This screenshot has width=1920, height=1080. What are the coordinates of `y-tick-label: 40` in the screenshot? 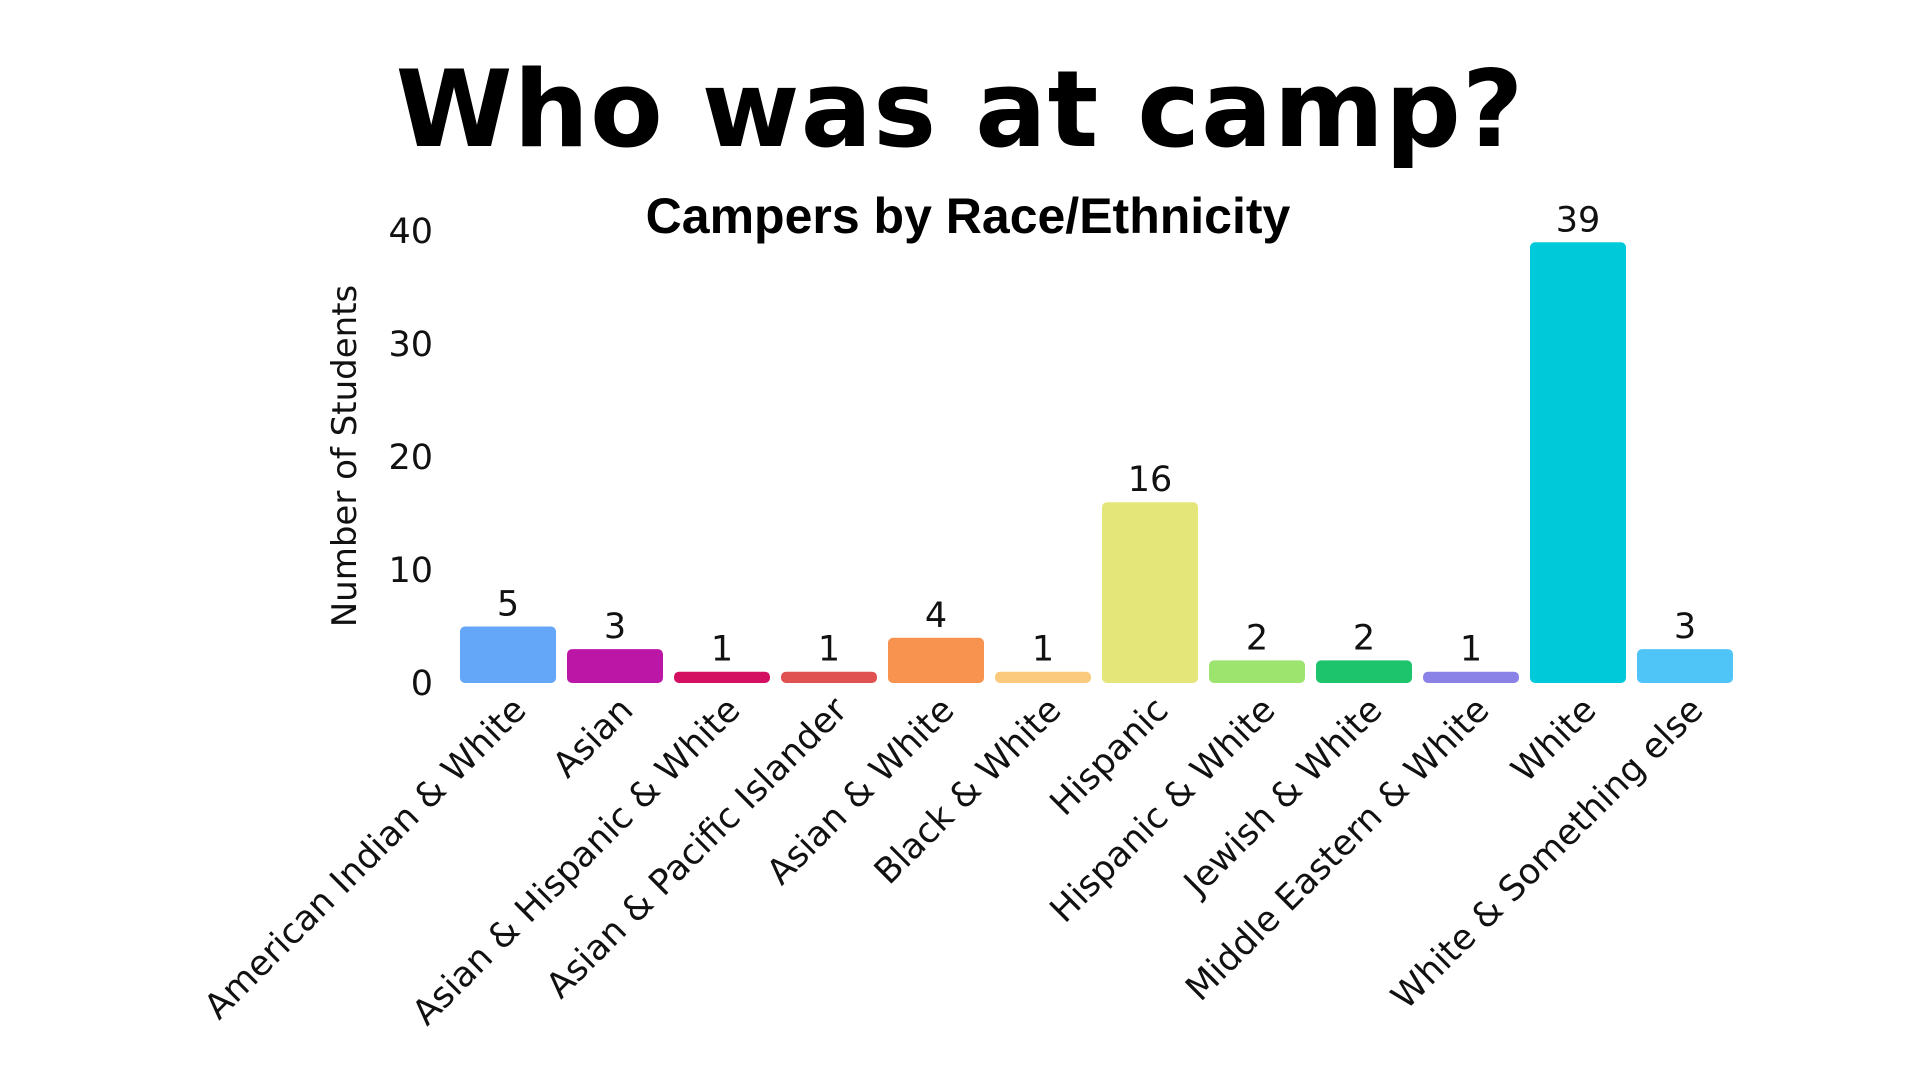 It's located at (410, 232).